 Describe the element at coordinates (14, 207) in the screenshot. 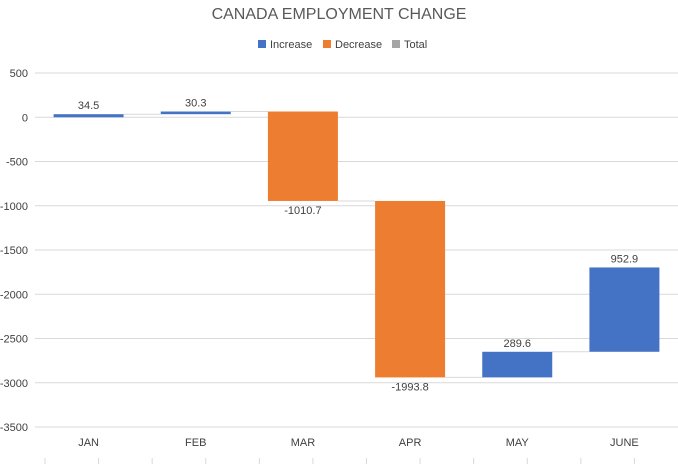

I see `y-tick-label: -1000` at that location.